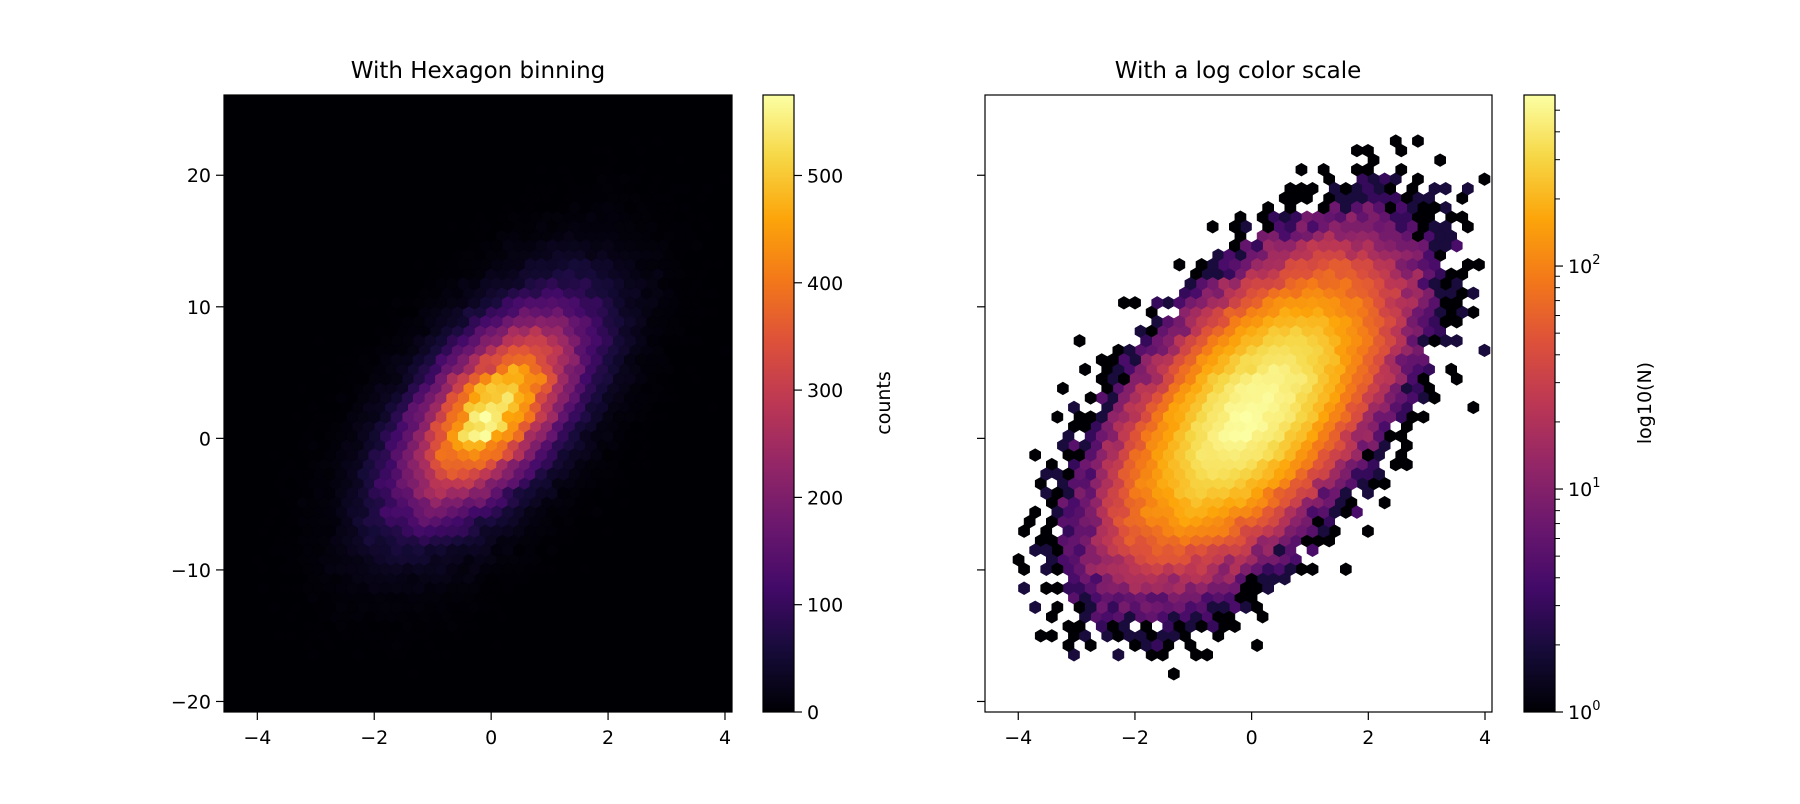 This screenshot has width=1800, height=804. I want to click on colorbar-tick-label: 100, so click(825, 606).